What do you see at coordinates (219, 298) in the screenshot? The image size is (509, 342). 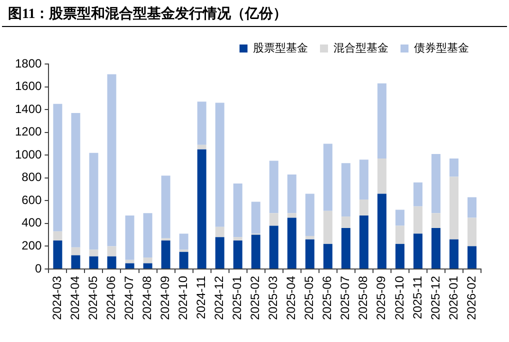 I see `x-tick-label: 2024-12` at bounding box center [219, 298].